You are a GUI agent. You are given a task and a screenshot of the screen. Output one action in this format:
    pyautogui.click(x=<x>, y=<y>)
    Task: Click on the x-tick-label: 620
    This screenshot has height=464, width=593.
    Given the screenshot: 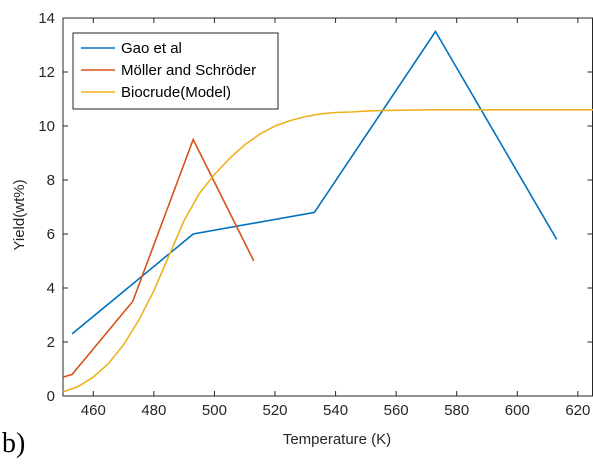 What is the action you would take?
    pyautogui.click(x=577, y=410)
    